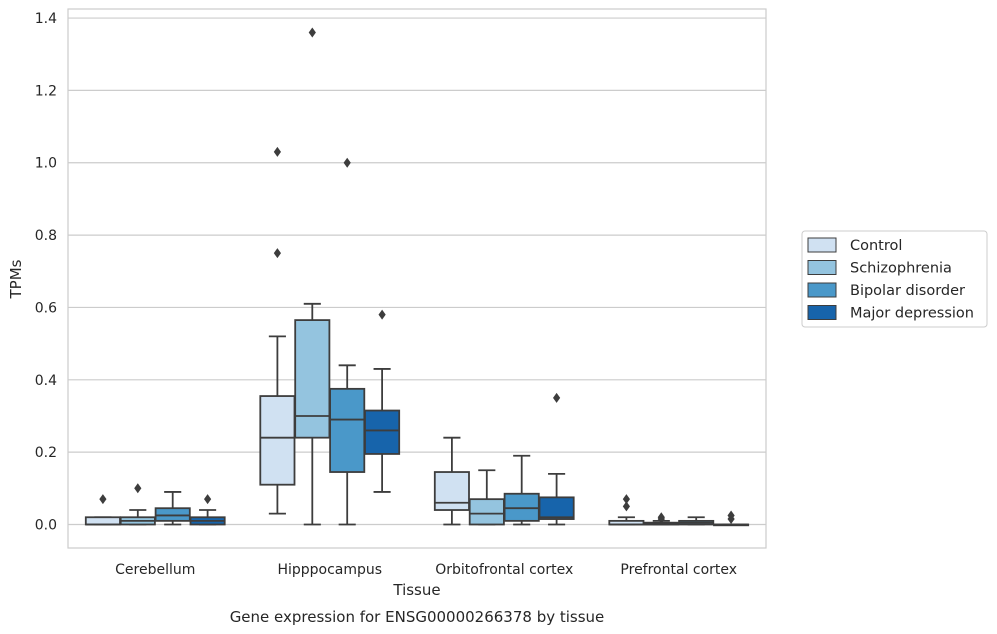 This screenshot has height=634, width=997. Describe the element at coordinates (46, 525) in the screenshot. I see `y-tick-label: 0.0` at that location.